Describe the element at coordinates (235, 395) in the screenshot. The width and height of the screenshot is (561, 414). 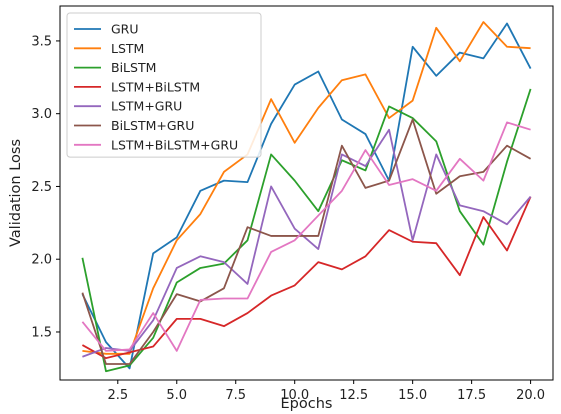
I see `x-tick-label: 7.5` at that location.